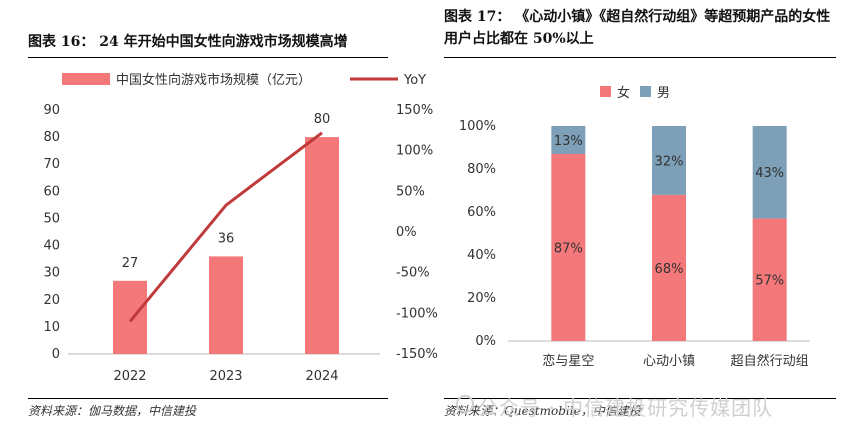  Describe the element at coordinates (51, 164) in the screenshot. I see `y-tick-label: 70` at that location.